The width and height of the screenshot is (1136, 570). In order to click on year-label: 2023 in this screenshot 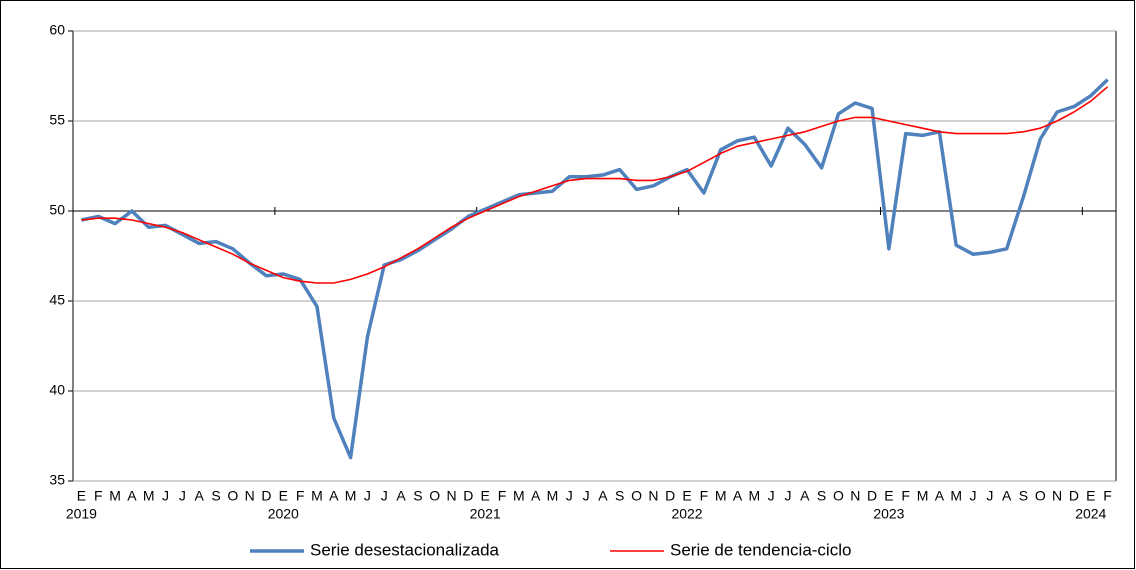, I will do `click(888, 514)`.